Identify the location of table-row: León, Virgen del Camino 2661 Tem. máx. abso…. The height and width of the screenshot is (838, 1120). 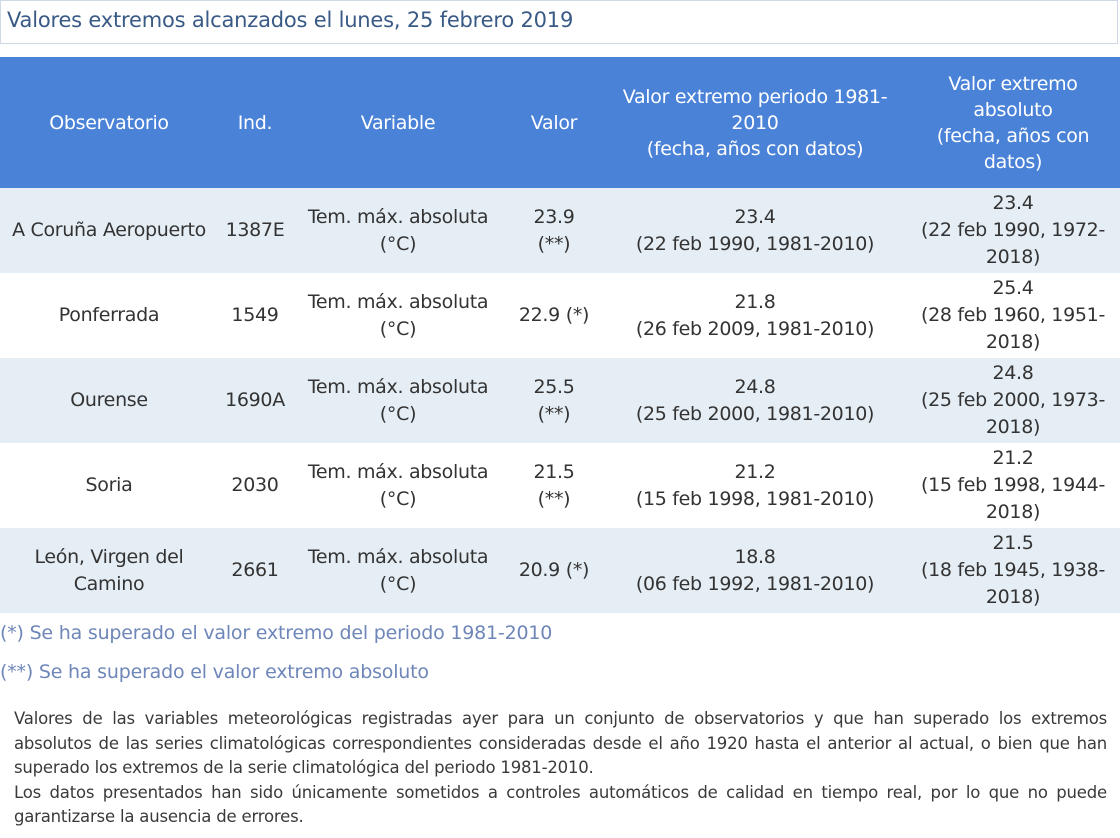
(560, 570).